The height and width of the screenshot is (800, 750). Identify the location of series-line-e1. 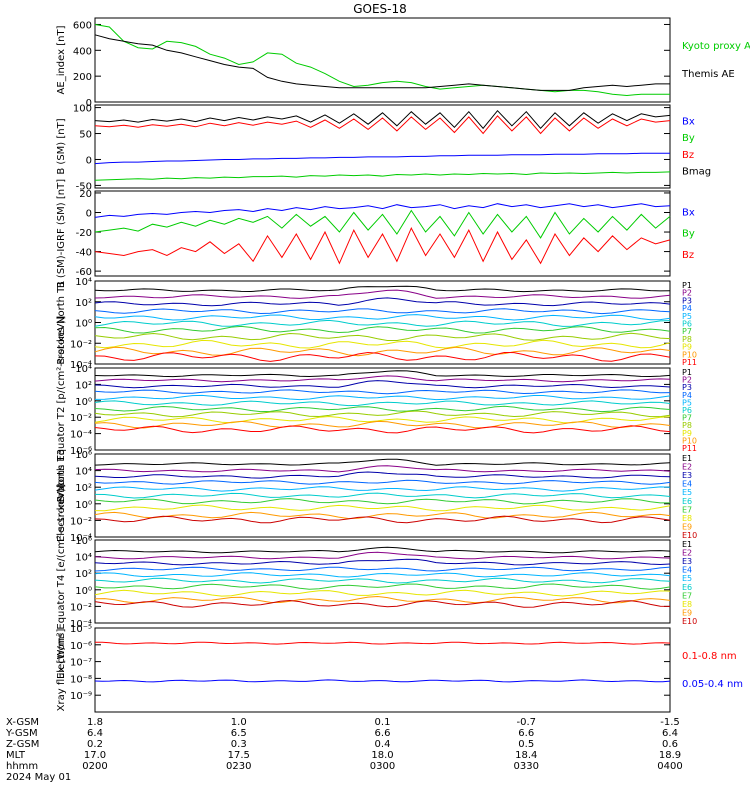
(382, 462).